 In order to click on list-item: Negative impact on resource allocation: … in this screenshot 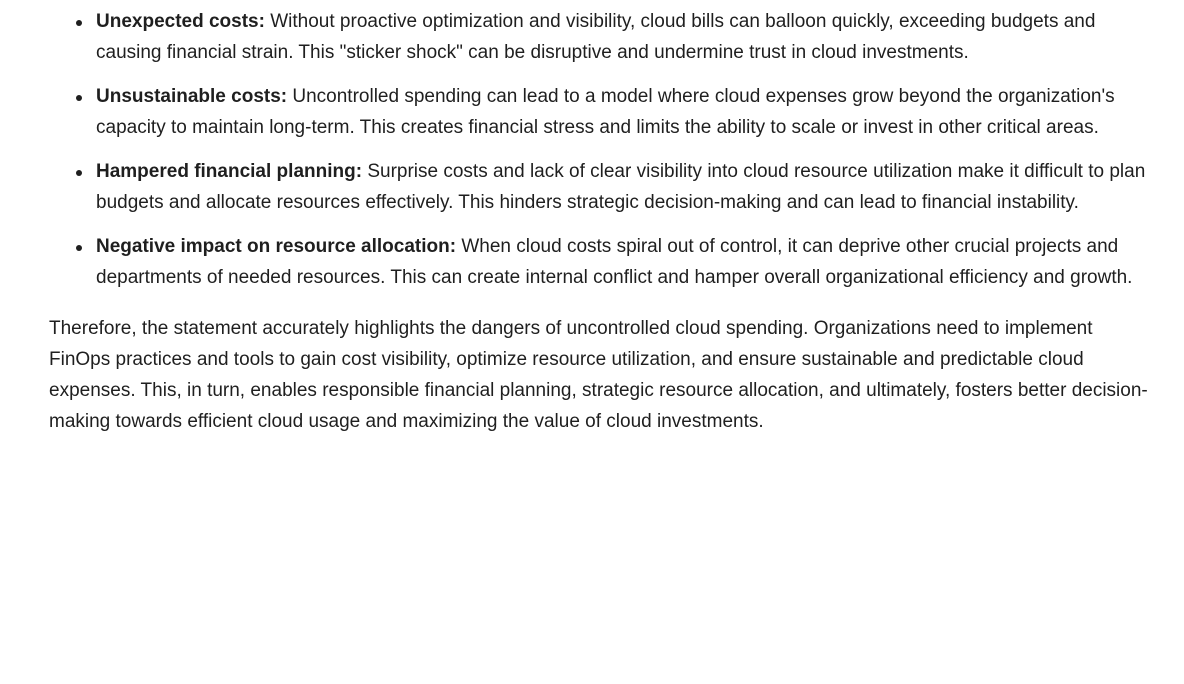, I will do `click(599, 262)`.